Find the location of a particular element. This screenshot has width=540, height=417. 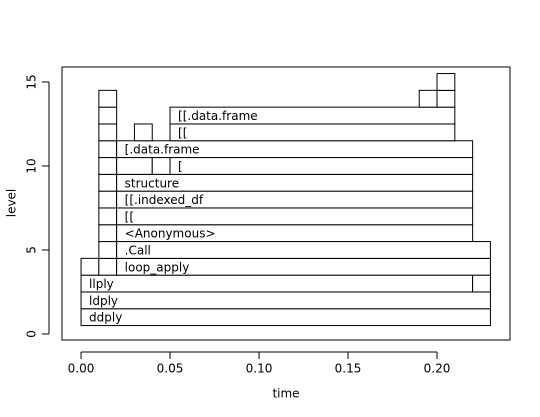

y-axis-title: level is located at coordinates (12, 203).